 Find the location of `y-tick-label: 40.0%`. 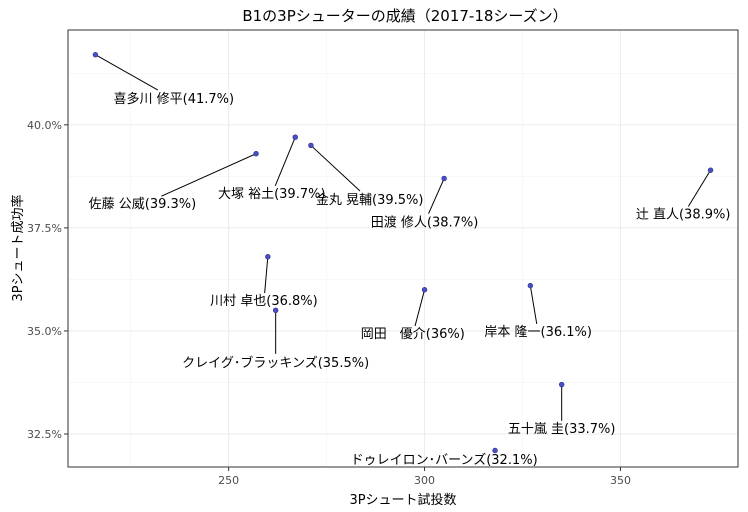

y-tick-label: 40.0% is located at coordinates (44, 125).